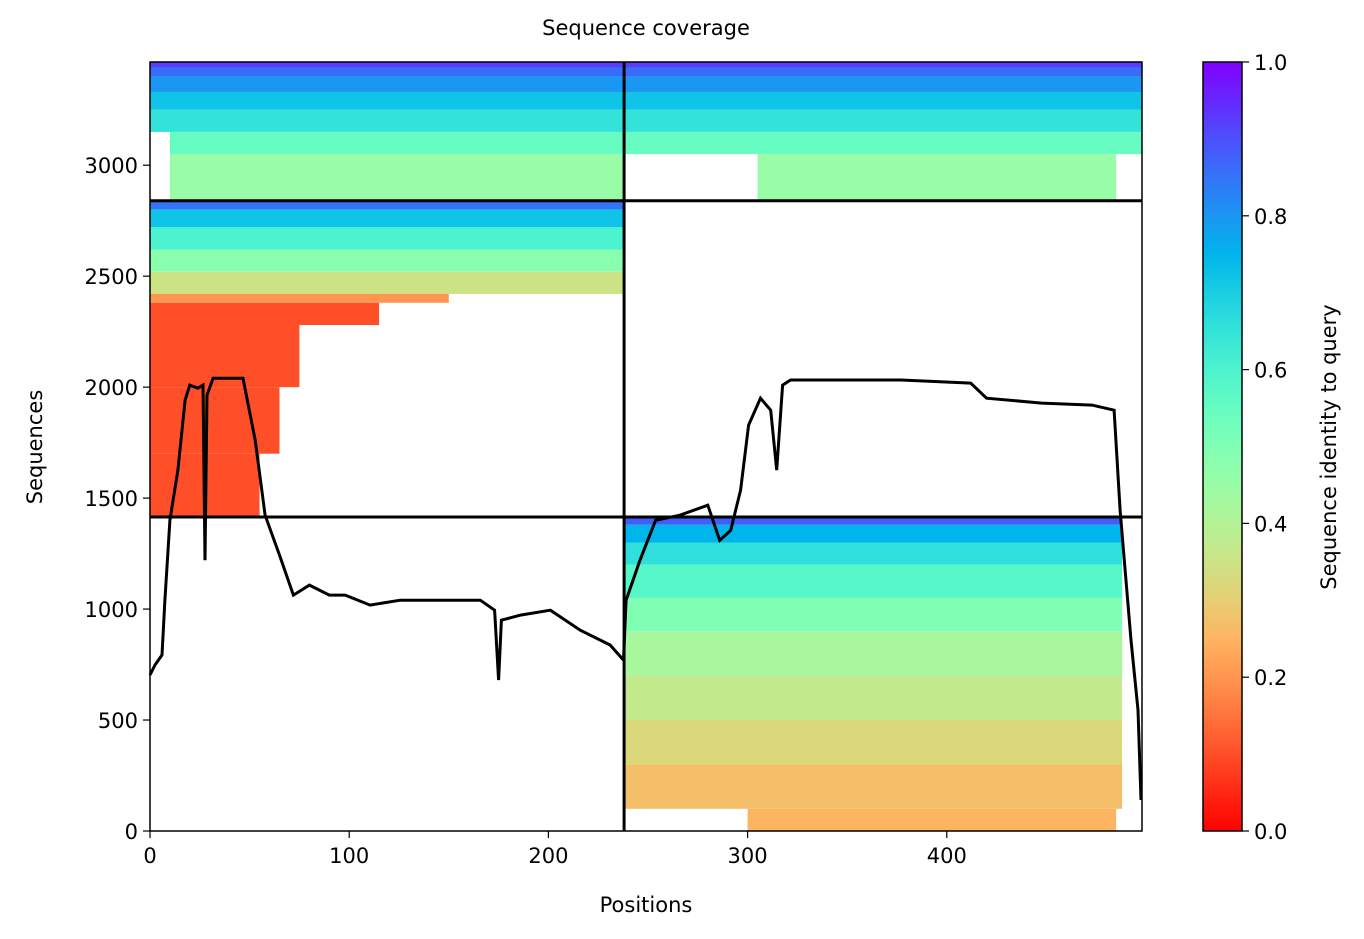 This screenshot has width=1364, height=939. Describe the element at coordinates (111, 388) in the screenshot. I see `y-tick-label: 2000` at that location.